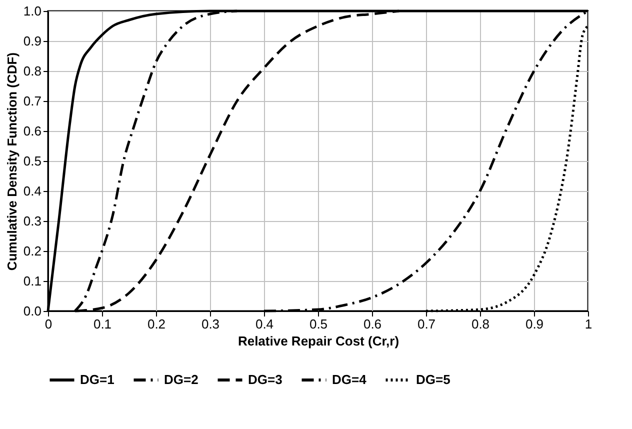 The width and height of the screenshot is (632, 429). Describe the element at coordinates (12, 161) in the screenshot. I see `y-axis-title: Cumulative Density Function (CDF)` at that location.